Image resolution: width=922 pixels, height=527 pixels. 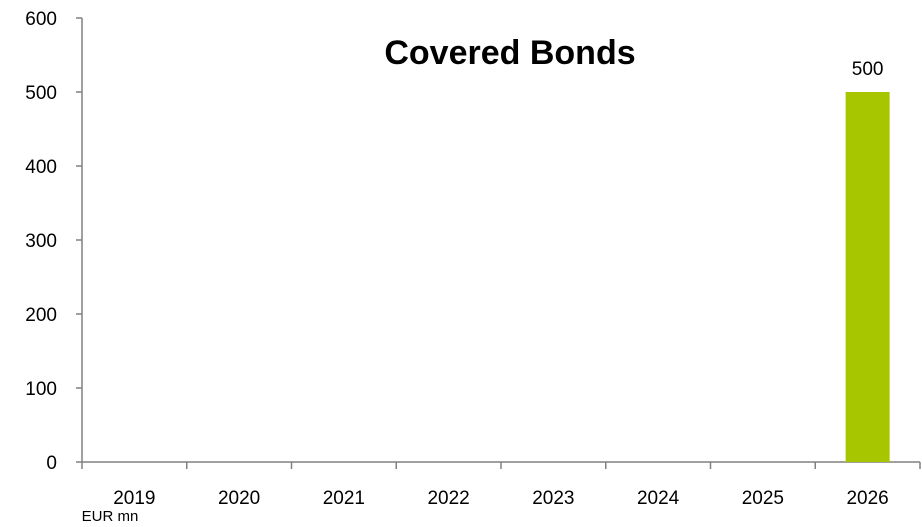 What do you see at coordinates (763, 498) in the screenshot?
I see `x-tick-label: 2025` at bounding box center [763, 498].